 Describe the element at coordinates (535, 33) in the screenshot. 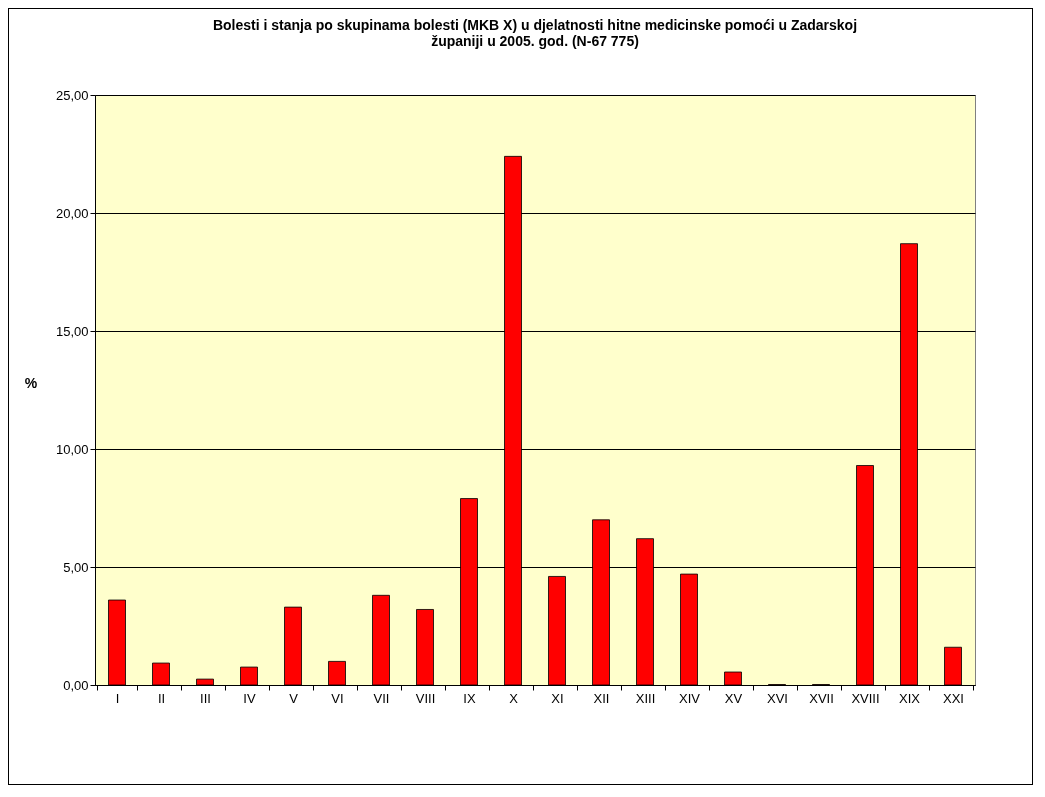

I see `chart-title: Bolesti i stanja po skupinama bolesti (MKB X) u djelatnosti hitne medicinske pomoći u Zadarskoj županiji u 2005. god. (N-67 775)` at that location.